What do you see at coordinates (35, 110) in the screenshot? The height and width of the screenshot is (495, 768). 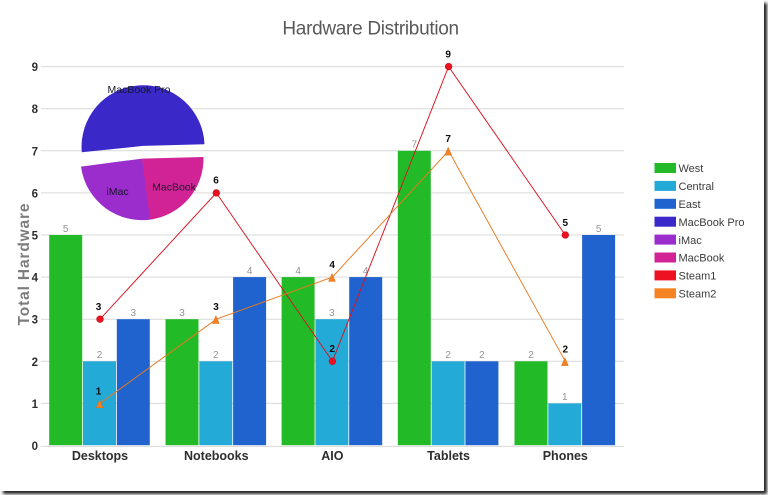 I see `svg-text: 8` at bounding box center [35, 110].